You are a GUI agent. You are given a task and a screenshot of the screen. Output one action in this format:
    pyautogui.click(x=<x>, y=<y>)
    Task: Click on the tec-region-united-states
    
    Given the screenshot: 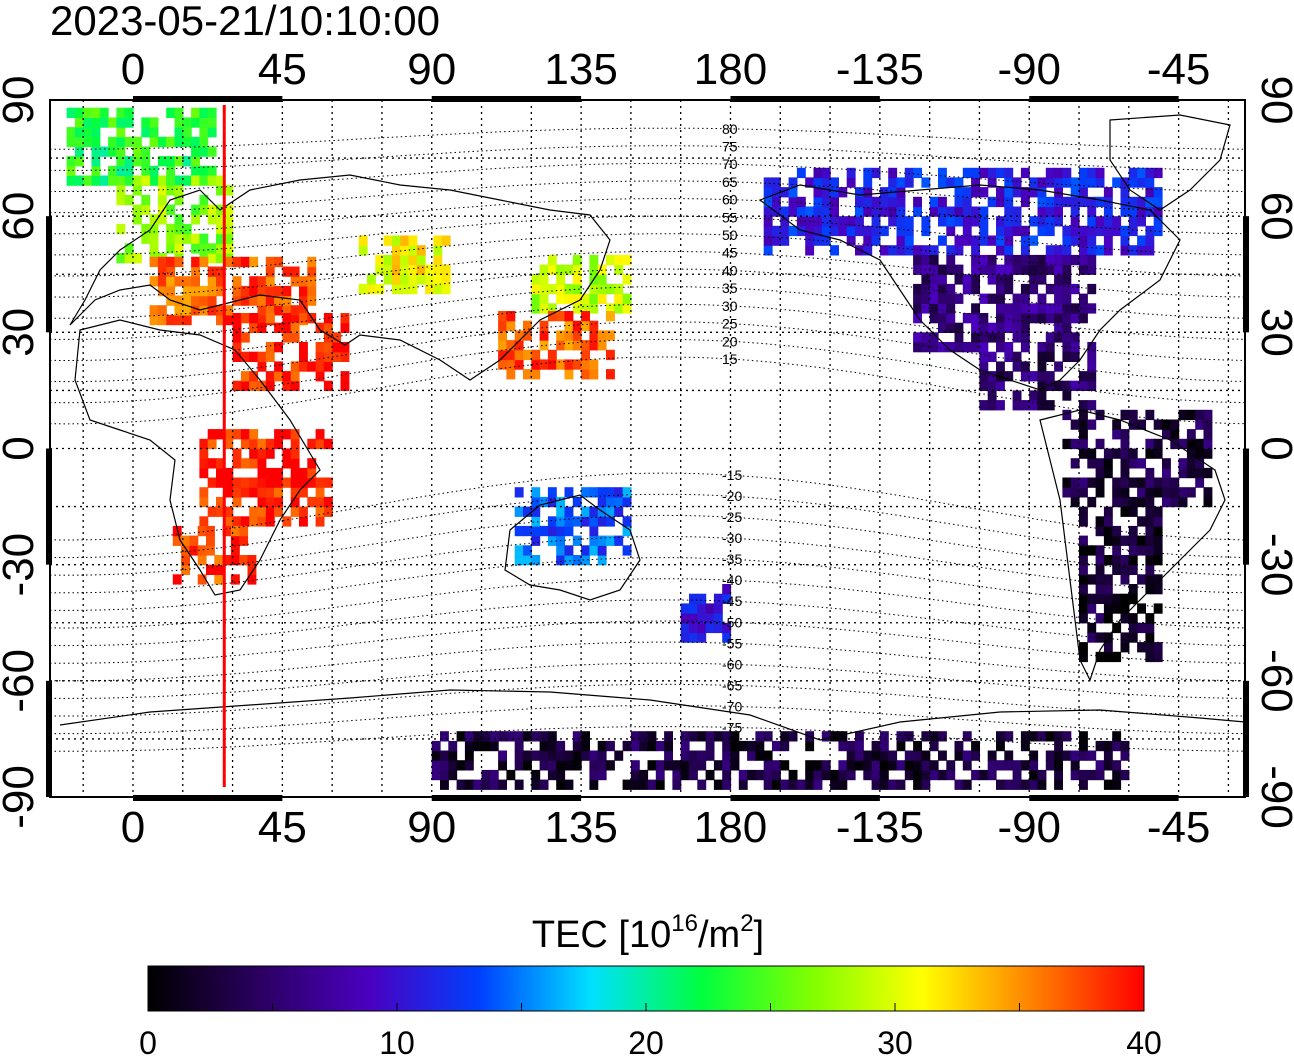 What is the action you would take?
    pyautogui.click(x=1005, y=303)
    